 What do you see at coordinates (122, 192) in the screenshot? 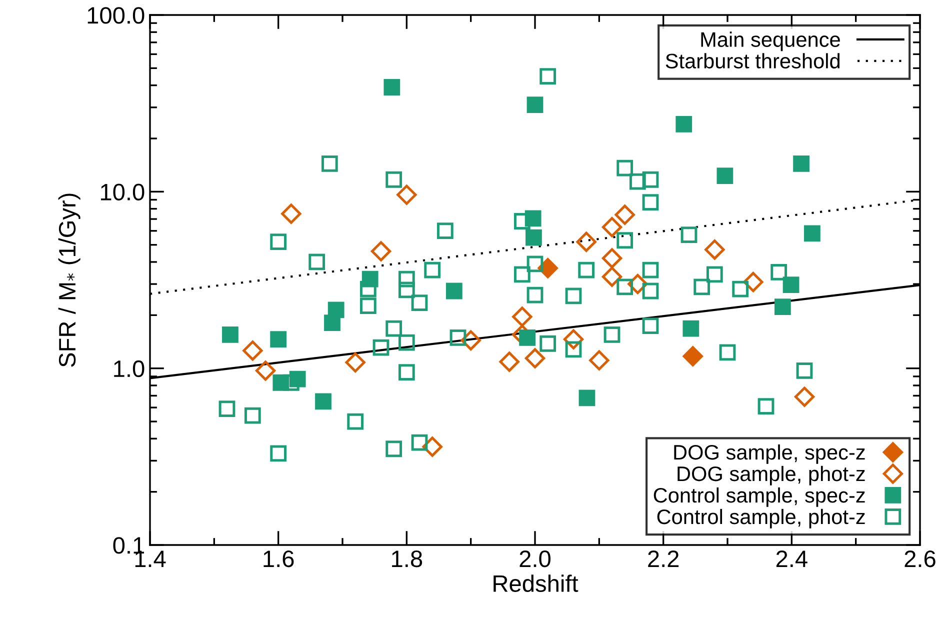
I see `y-tick-label: 10.0` at bounding box center [122, 192].